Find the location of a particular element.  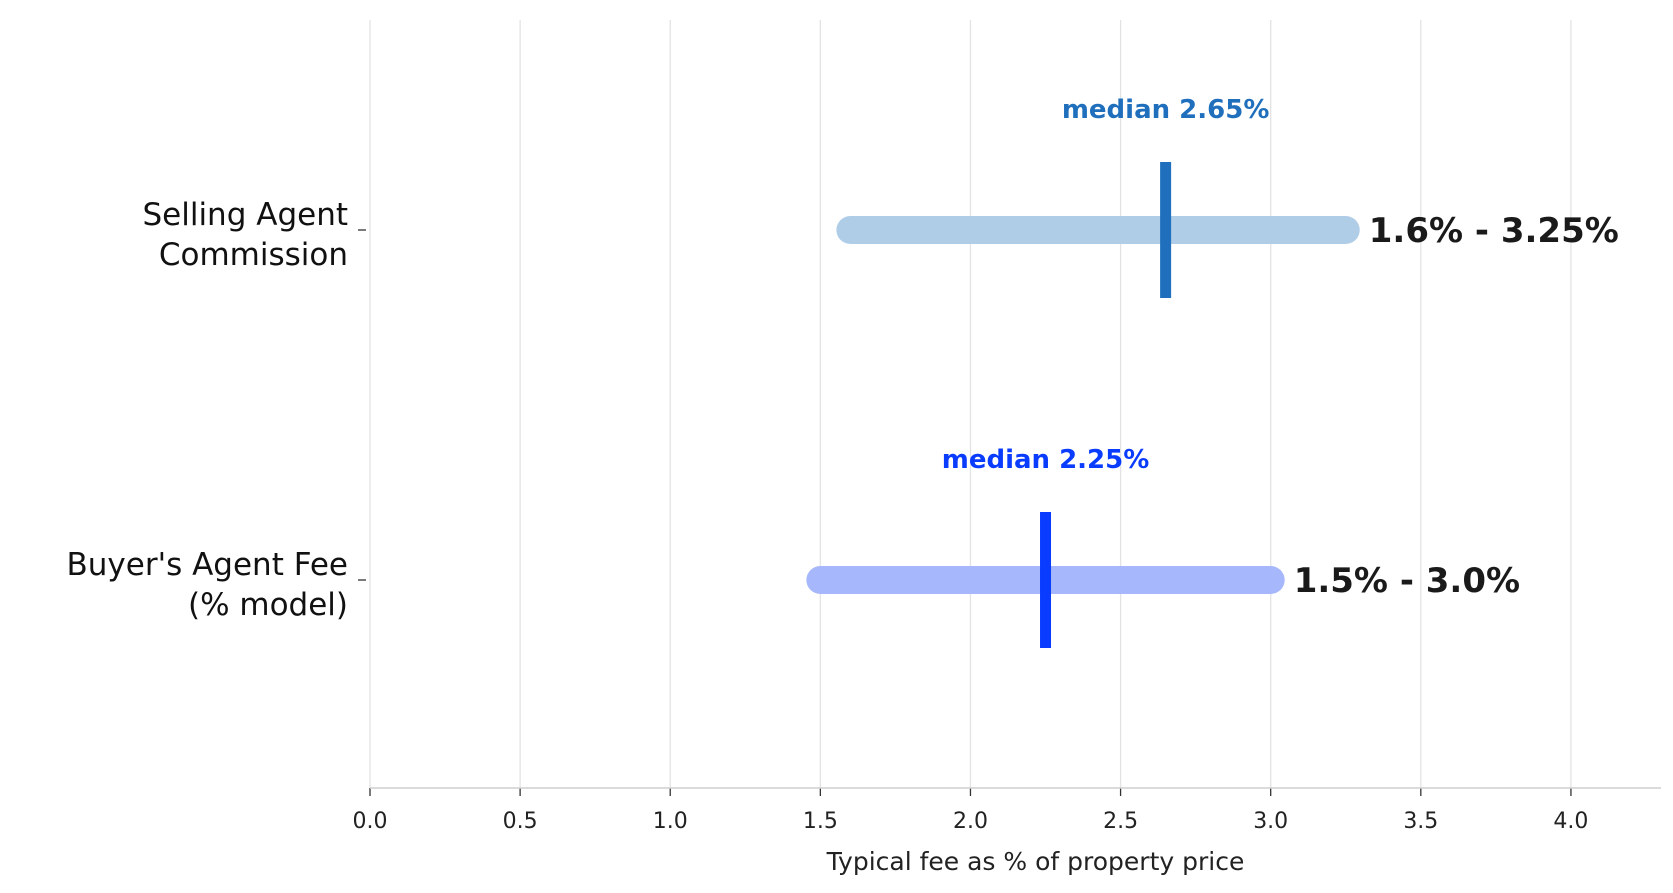

x-axis: 0.0 0.5 1.0 1.5 2.0 2.5 3.0 3.5 4.0 is located at coordinates (1007, 810).